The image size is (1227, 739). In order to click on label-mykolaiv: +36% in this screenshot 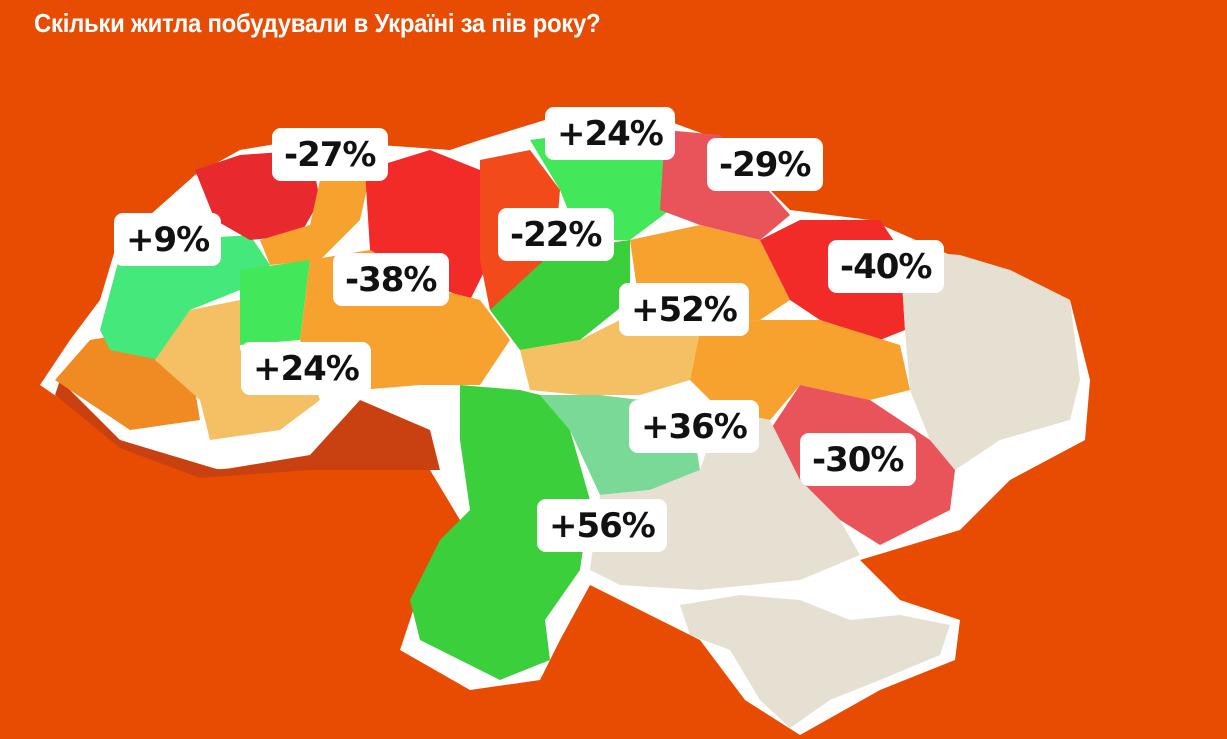, I will do `click(694, 426)`.